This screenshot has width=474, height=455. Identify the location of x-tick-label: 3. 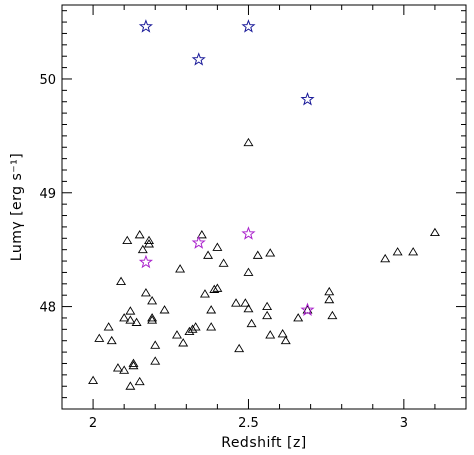
(404, 423).